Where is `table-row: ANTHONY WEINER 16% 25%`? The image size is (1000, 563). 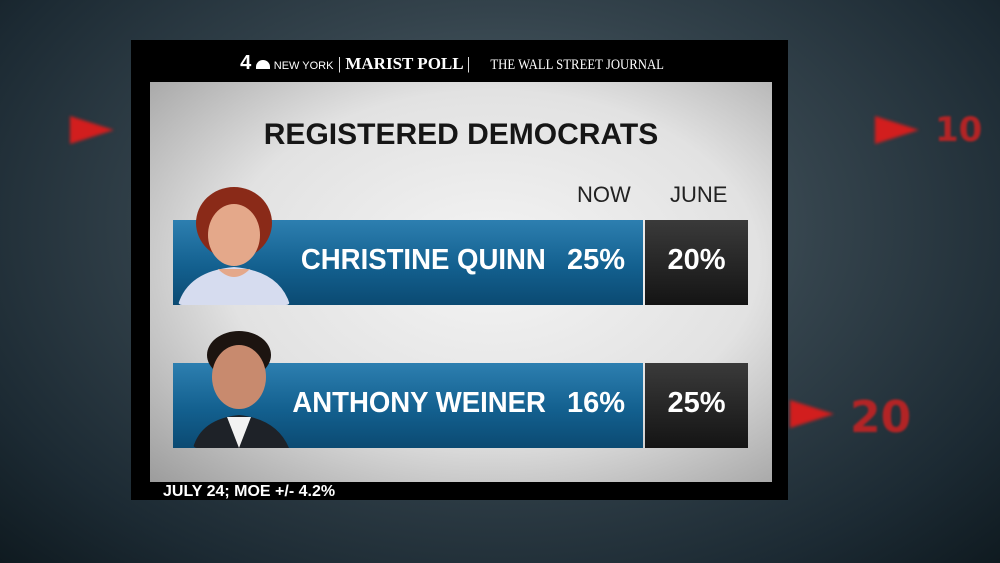
table-row: ANTHONY WEINER 16% 25% is located at coordinates (460, 389).